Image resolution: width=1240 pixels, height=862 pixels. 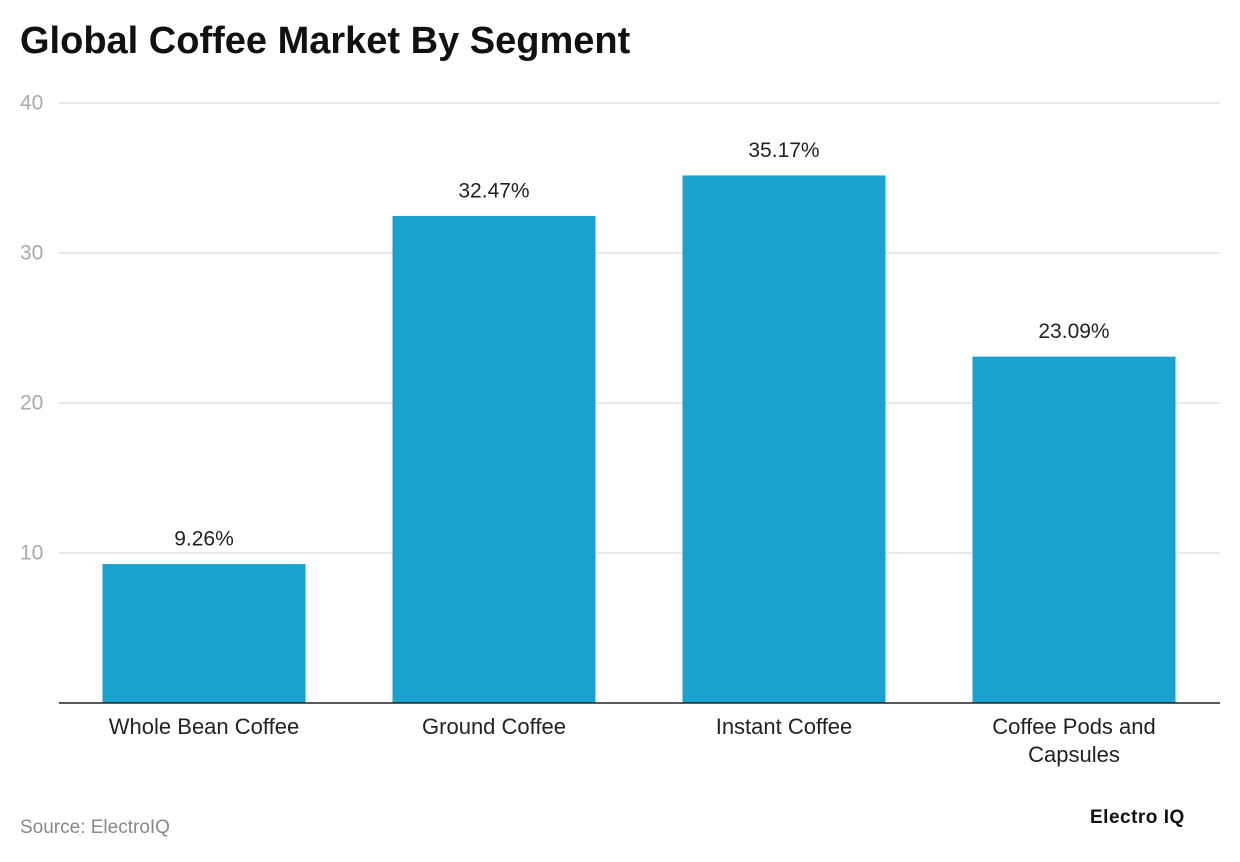 I want to click on y-tick-label: 10, so click(x=31, y=553).